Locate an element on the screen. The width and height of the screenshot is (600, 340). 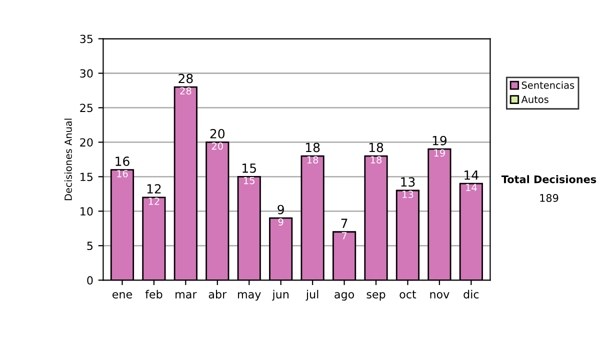
y-tick-label: 5 is located at coordinates (90, 246).